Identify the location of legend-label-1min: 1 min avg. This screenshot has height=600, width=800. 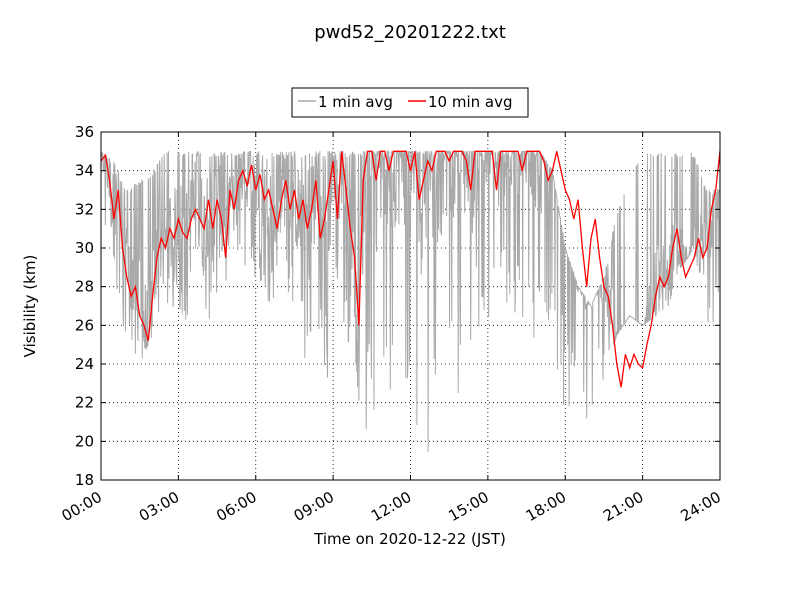
(355, 102).